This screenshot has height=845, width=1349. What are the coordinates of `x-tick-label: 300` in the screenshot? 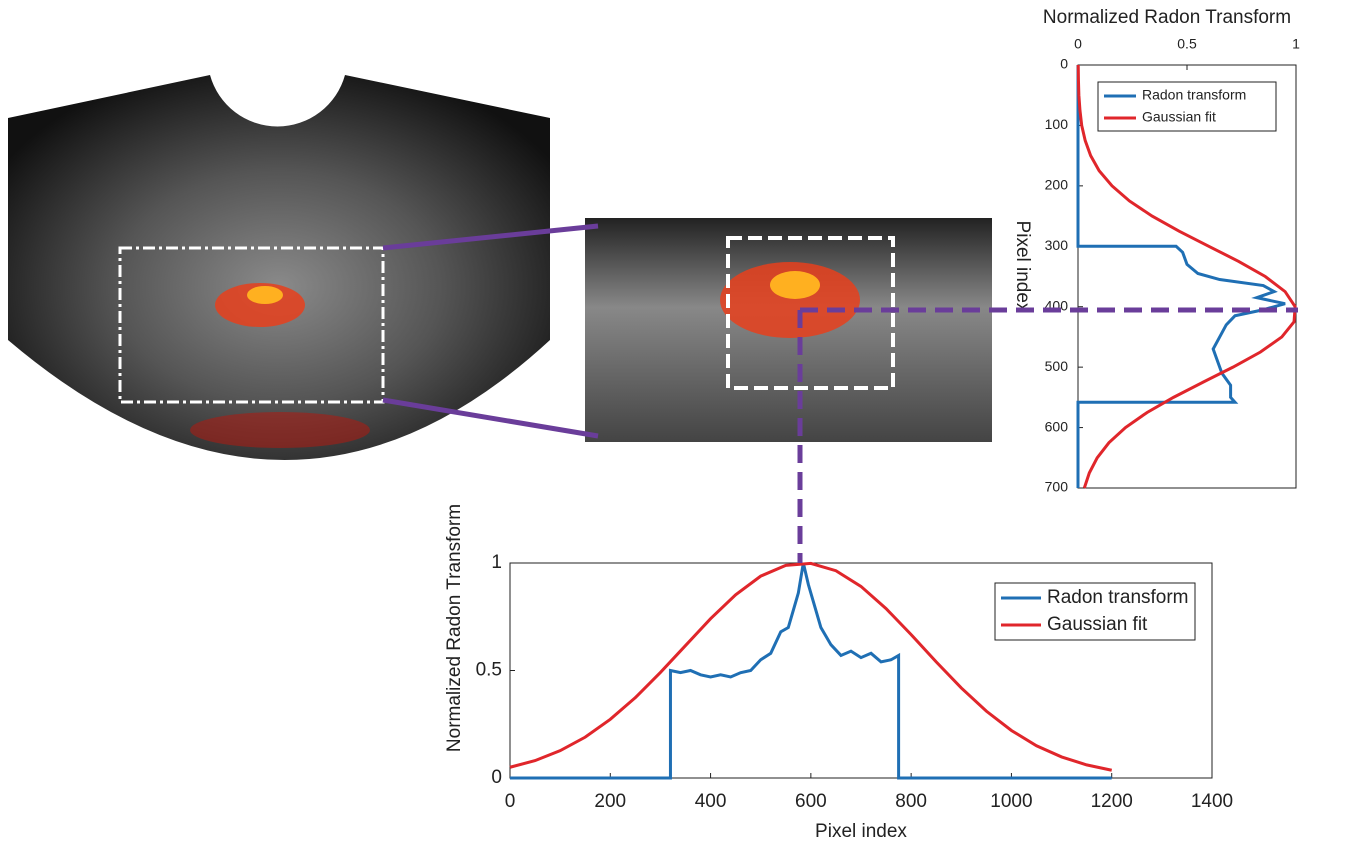 It's located at (1057, 245).